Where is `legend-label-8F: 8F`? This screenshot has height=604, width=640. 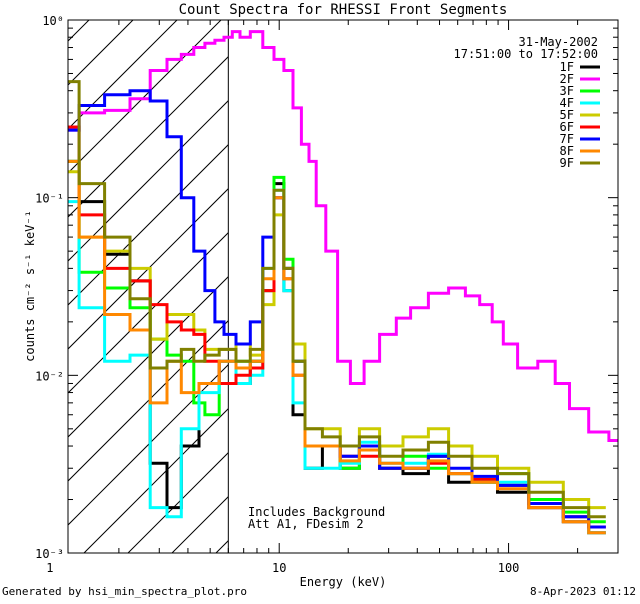 legend-label-8F: 8F is located at coordinates (567, 151).